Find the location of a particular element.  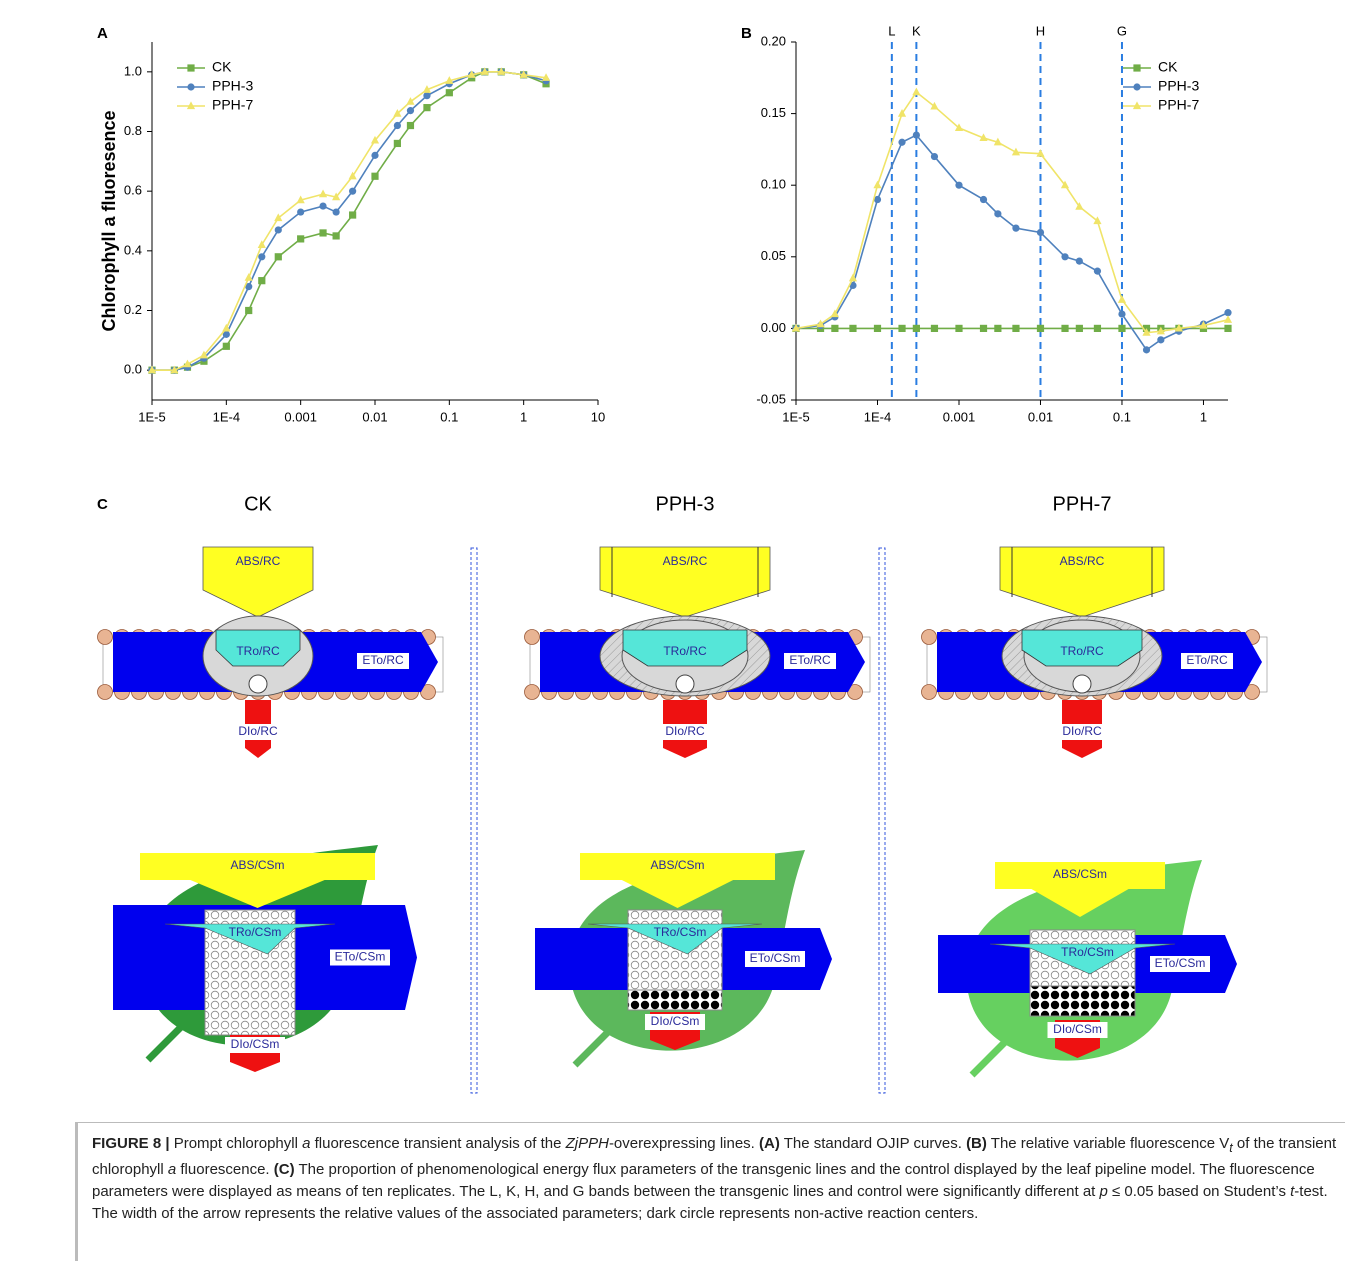

y-tick-label: 1.0 is located at coordinates (133, 70).